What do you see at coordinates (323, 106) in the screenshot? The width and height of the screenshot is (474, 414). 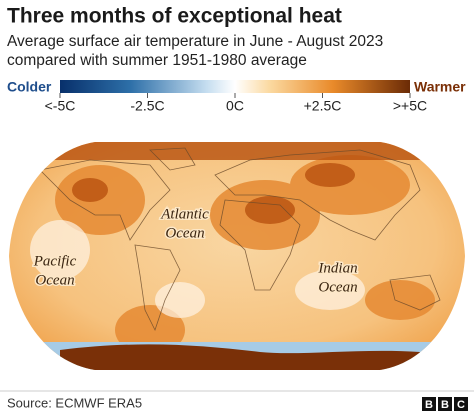 I see `legend-tick-label: +2.5C` at bounding box center [323, 106].